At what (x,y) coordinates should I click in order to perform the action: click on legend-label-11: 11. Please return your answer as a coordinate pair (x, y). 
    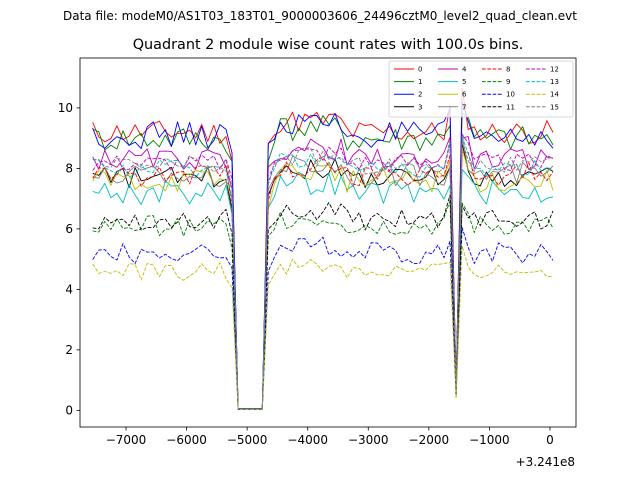
    Looking at the image, I should click on (510, 107).